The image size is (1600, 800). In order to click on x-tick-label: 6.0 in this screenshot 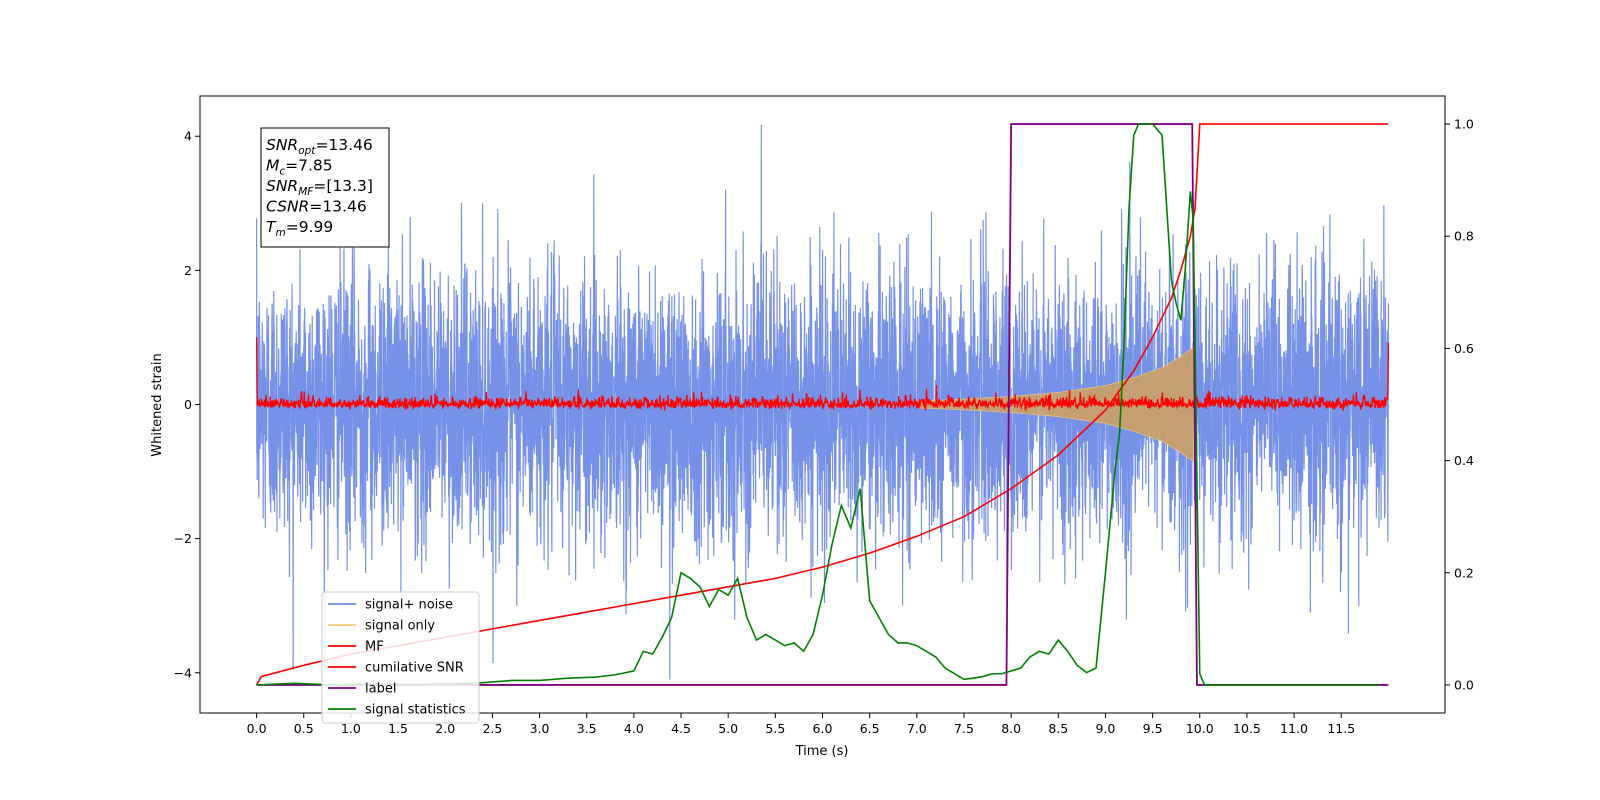, I will do `click(823, 728)`.